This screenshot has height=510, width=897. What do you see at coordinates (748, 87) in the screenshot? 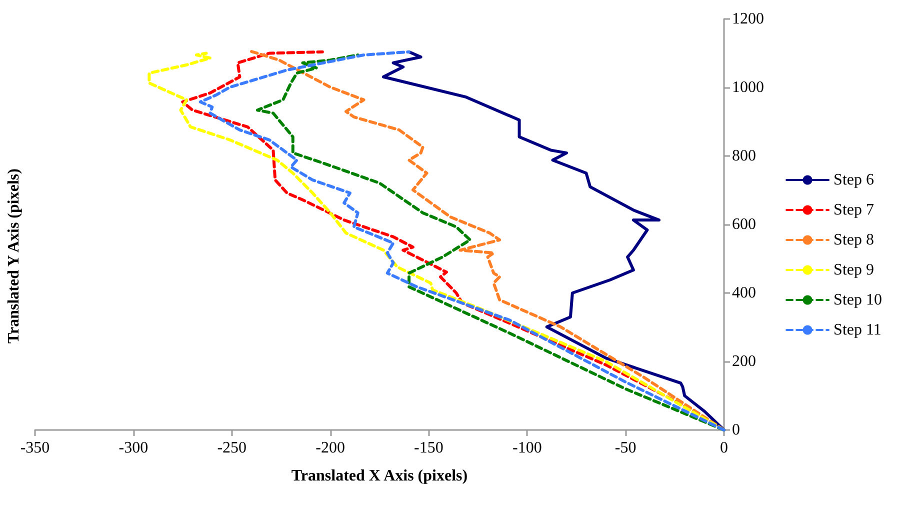
I see `y-tick-label: 1000` at bounding box center [748, 87].